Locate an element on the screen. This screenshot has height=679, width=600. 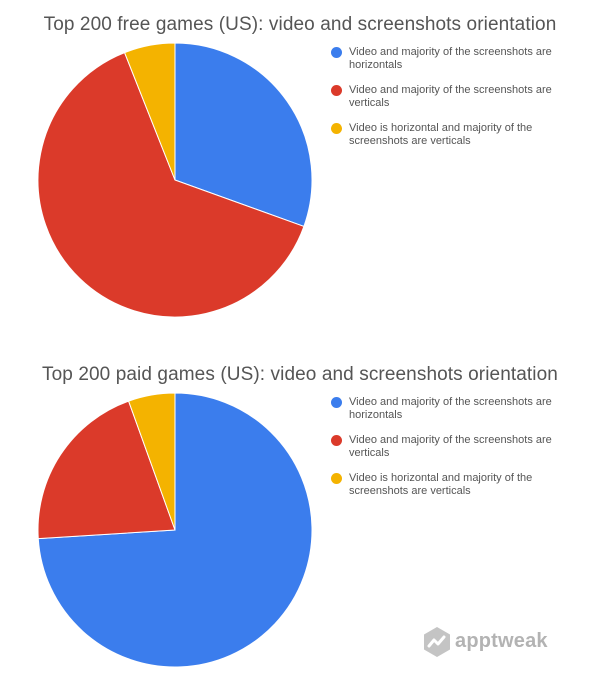
apptweak-logo-icon is located at coordinates (437, 642).